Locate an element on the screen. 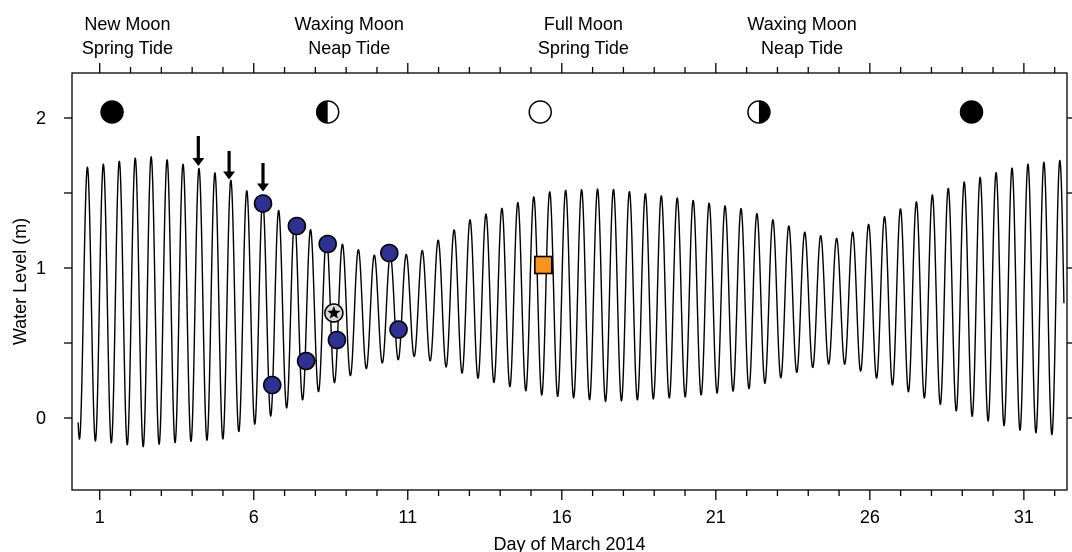 The width and height of the screenshot is (1072, 552). arrows is located at coordinates (230, 164).